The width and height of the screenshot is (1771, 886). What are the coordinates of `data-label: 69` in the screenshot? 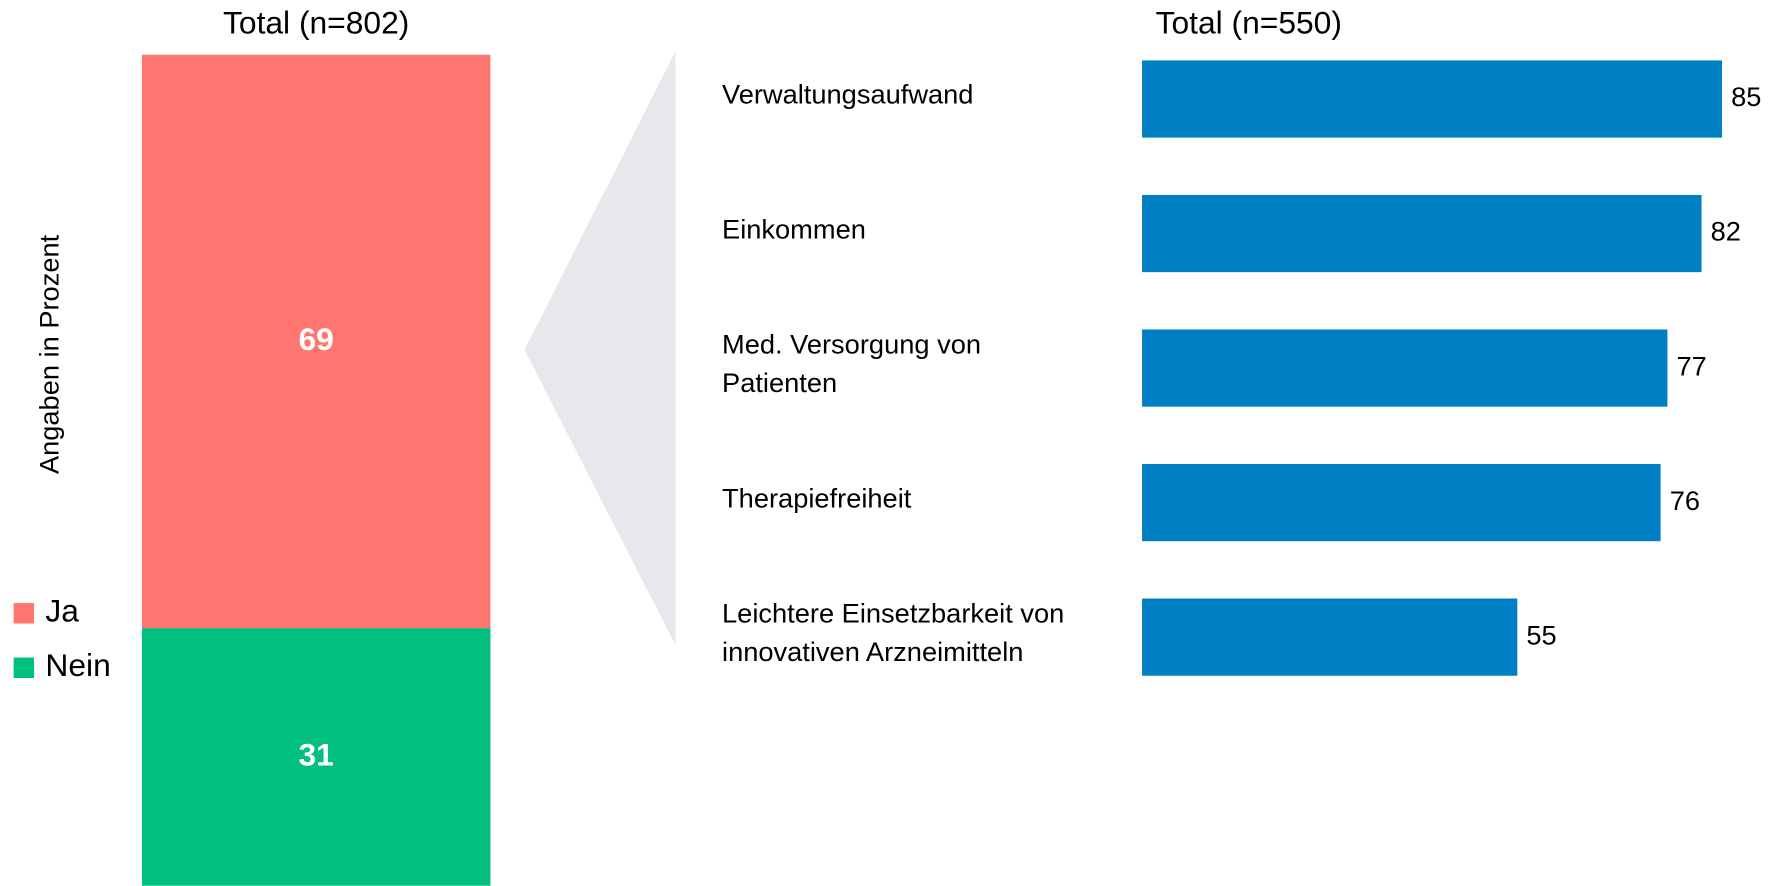 It's located at (315, 339).